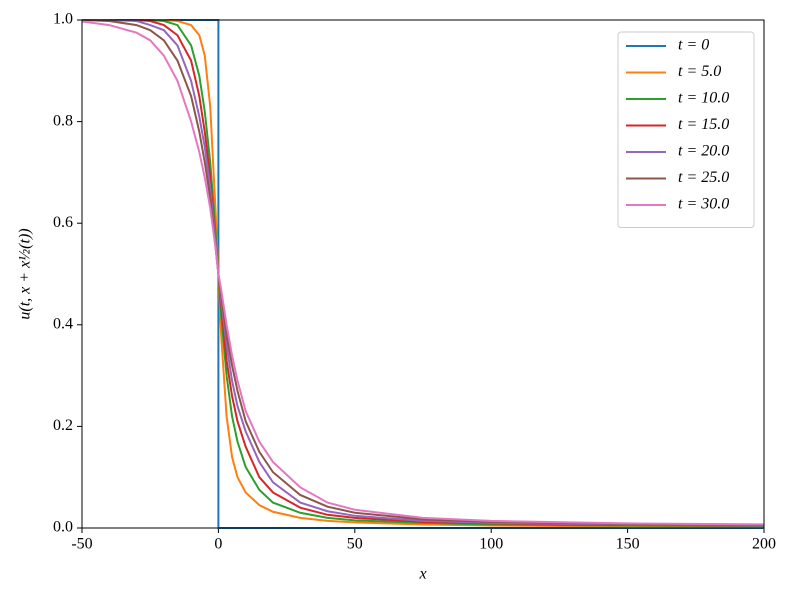 The image size is (793, 597). I want to click on y-tick-label: 0.6, so click(63, 222).